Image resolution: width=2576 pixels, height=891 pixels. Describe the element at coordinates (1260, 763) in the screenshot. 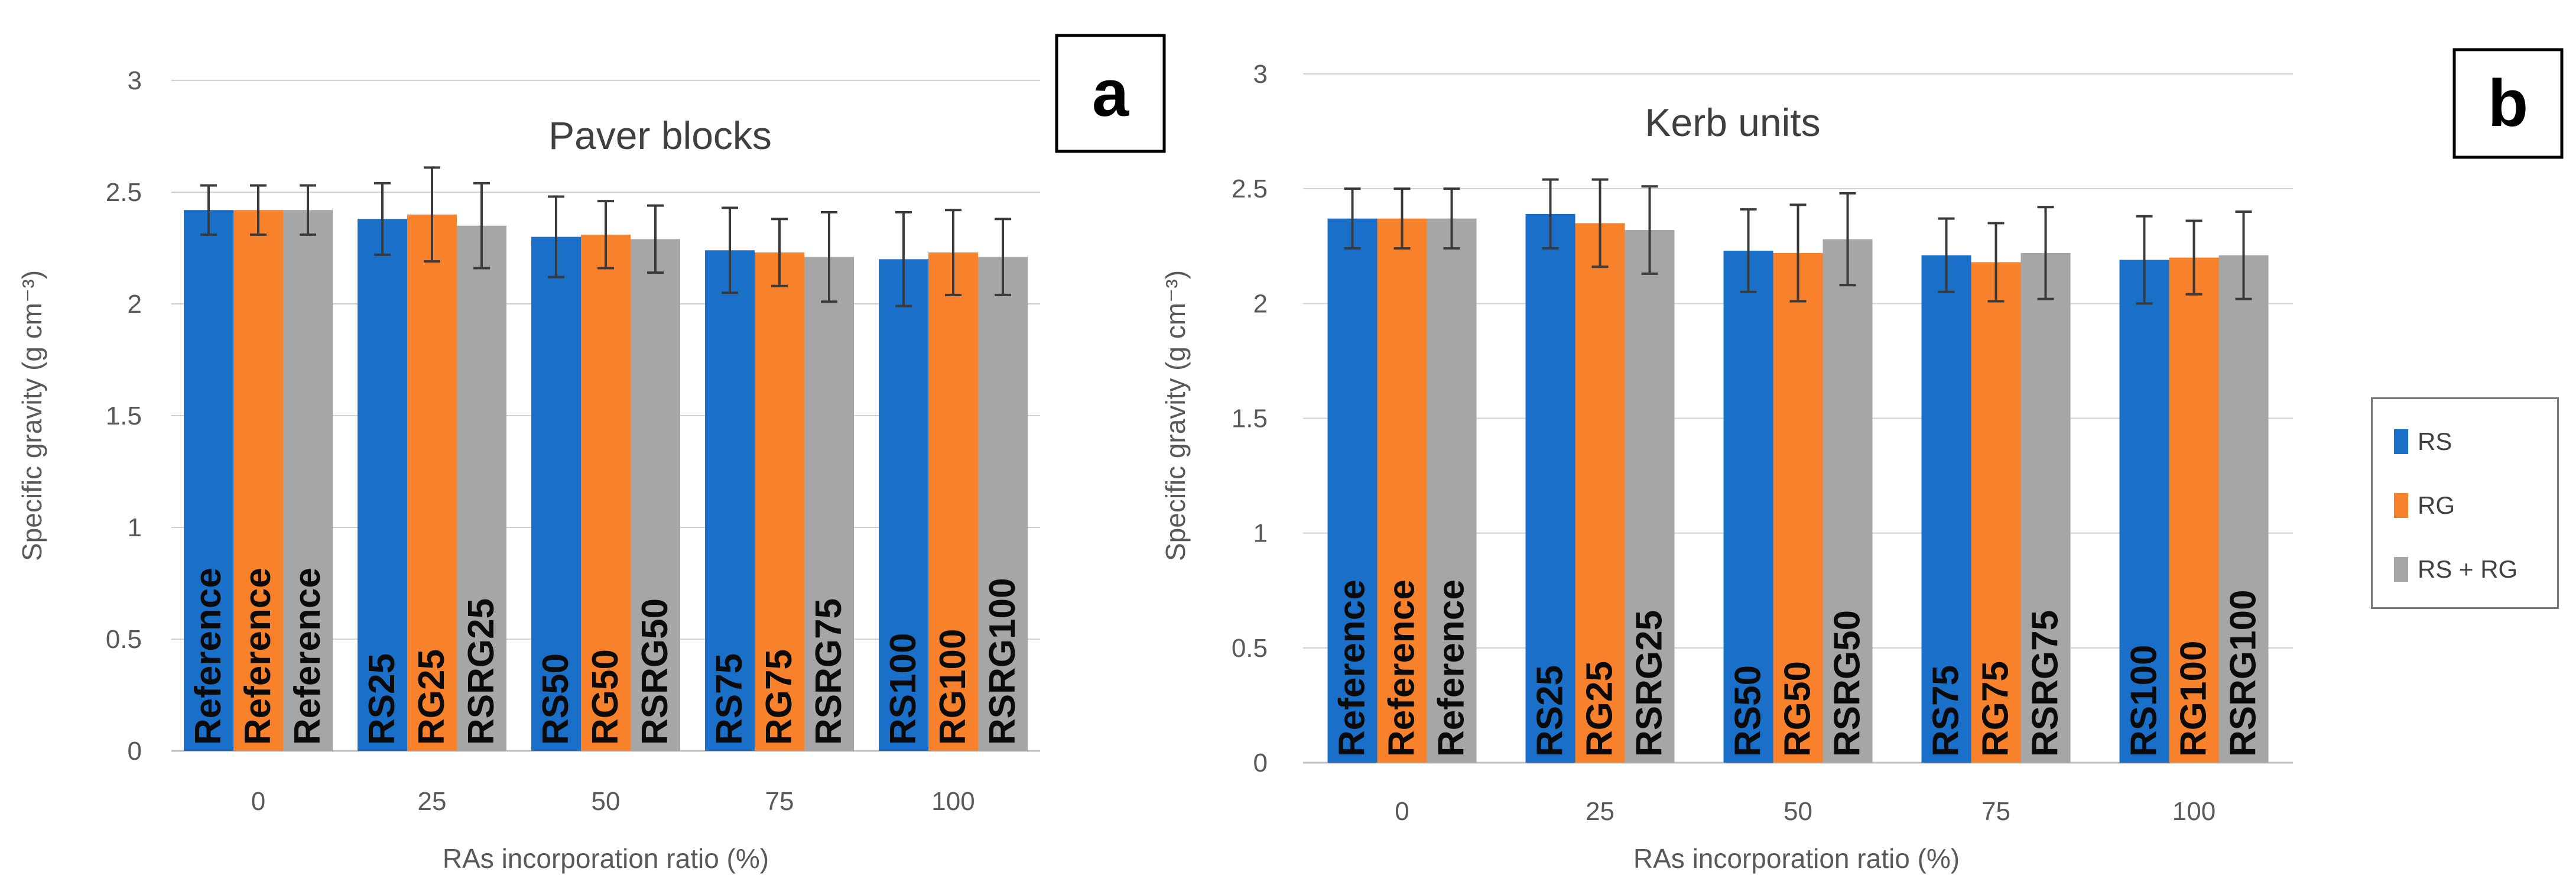

I see `y-tick-label: 0` at that location.